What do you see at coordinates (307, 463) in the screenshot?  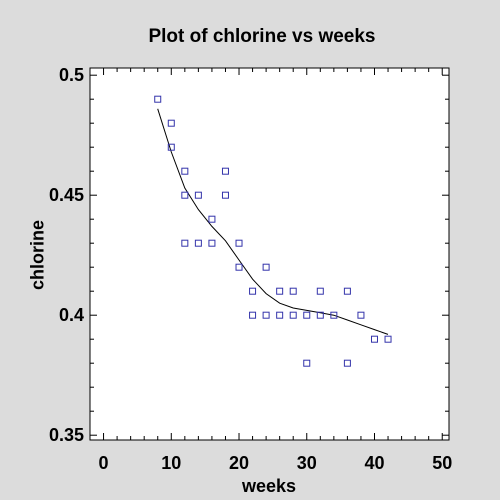 I see `x-tick-label: 30` at bounding box center [307, 463].